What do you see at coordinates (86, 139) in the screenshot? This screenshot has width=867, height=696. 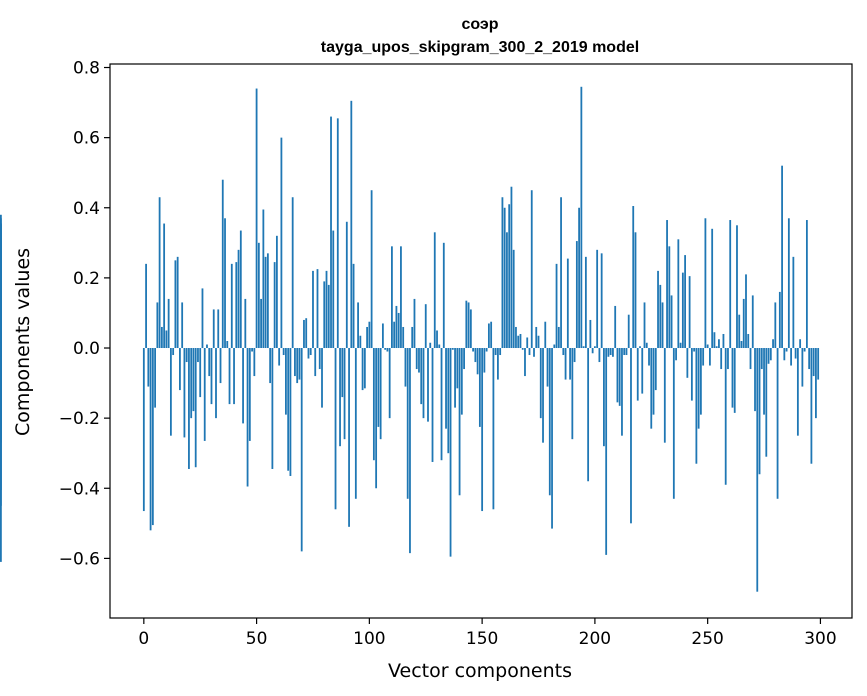 I see `y-tick-label: 0.6` at bounding box center [86, 139].